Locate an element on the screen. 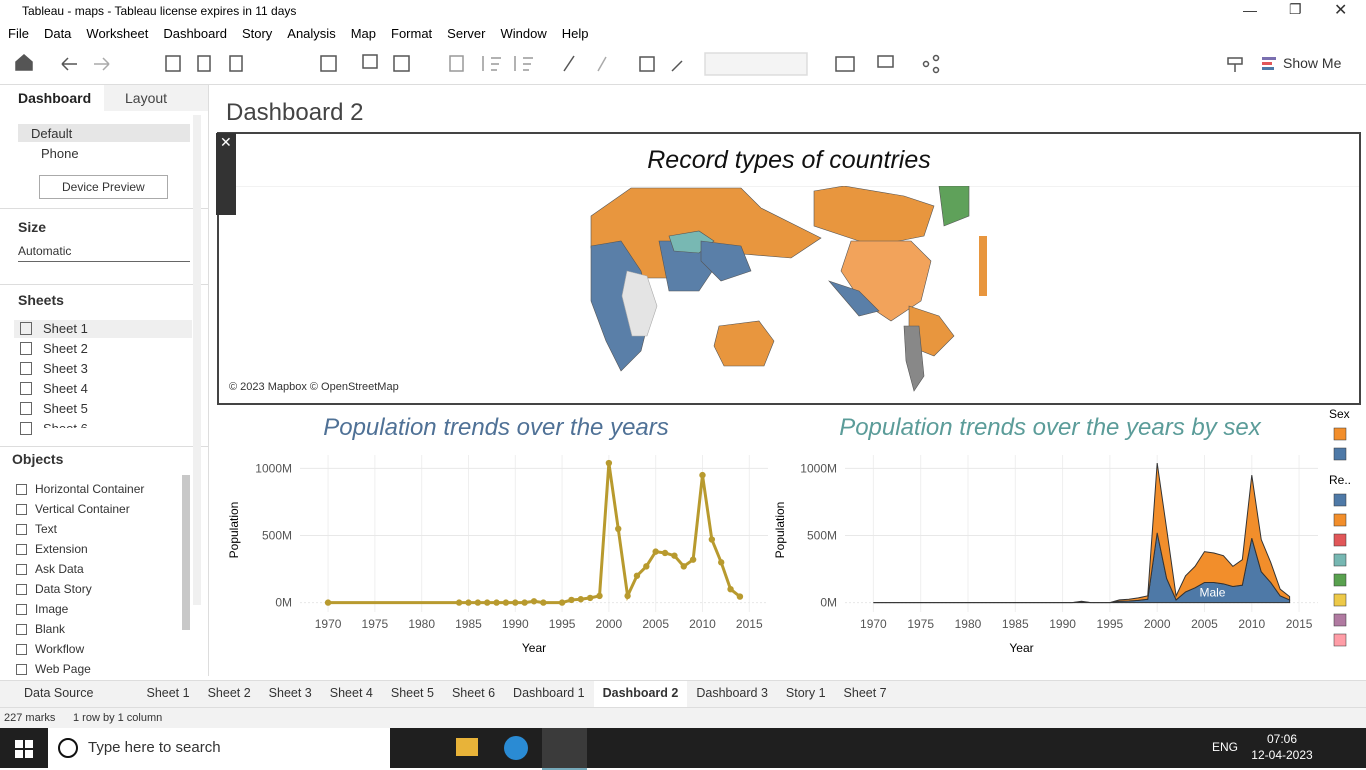 Image resolution: width=1366 pixels, height=770 pixels. menu-item: Data is located at coordinates (57, 33).